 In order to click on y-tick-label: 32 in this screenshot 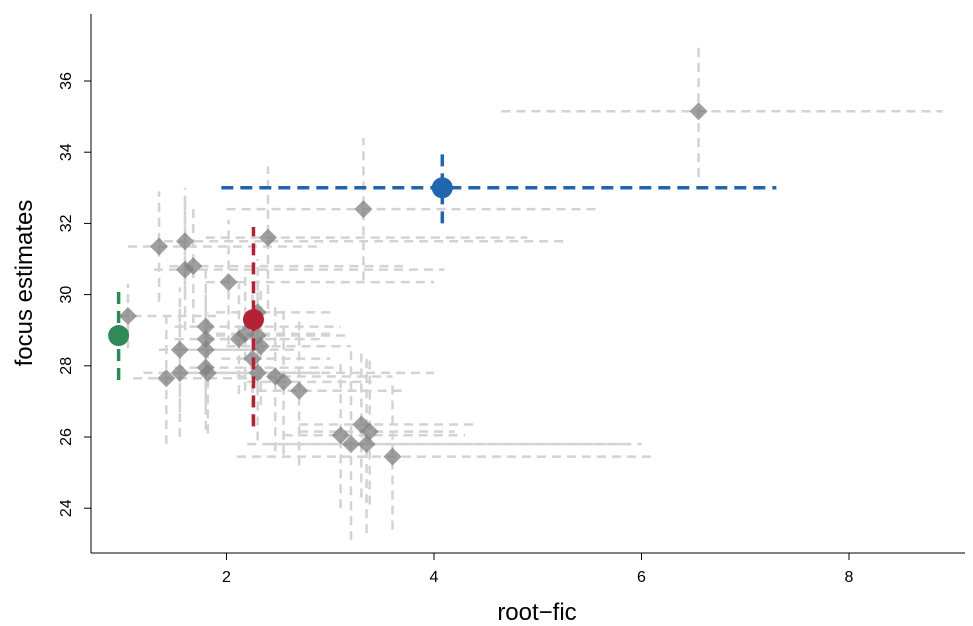, I will do `click(66, 223)`.